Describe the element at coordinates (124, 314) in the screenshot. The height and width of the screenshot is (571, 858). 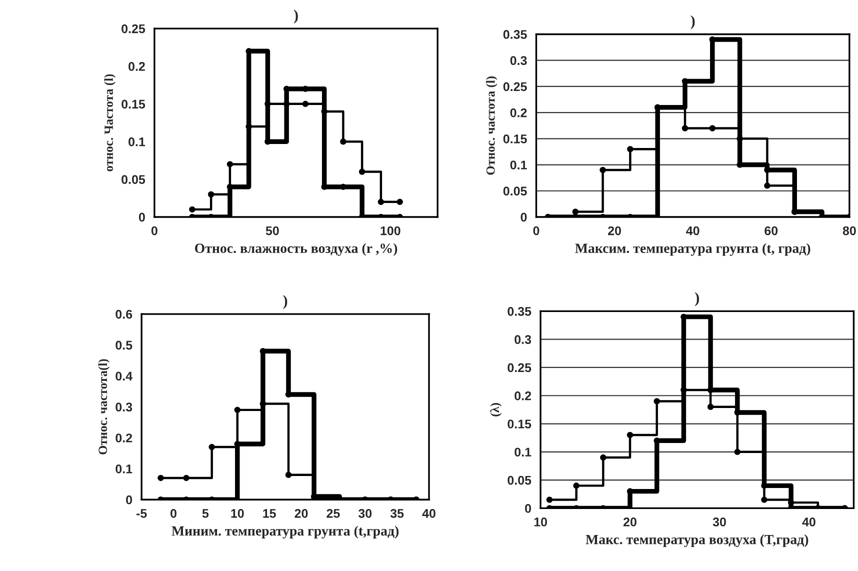
I see `y-tick-label: 0.6` at that location.